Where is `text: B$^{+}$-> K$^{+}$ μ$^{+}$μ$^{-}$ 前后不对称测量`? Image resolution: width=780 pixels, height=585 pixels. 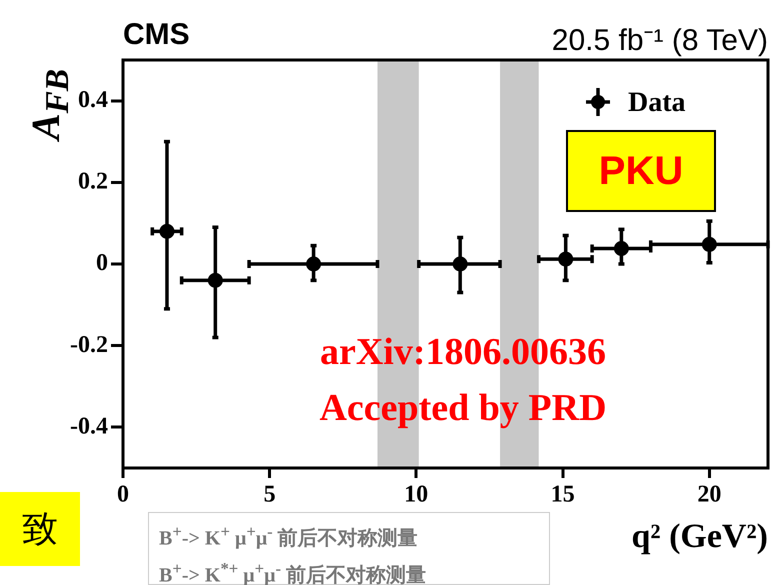
text: B$^{+}$-> K$^{+}$ μ$^{+}$μ$^{-}$ 前后不对称测量 is located at coordinates (288, 536).